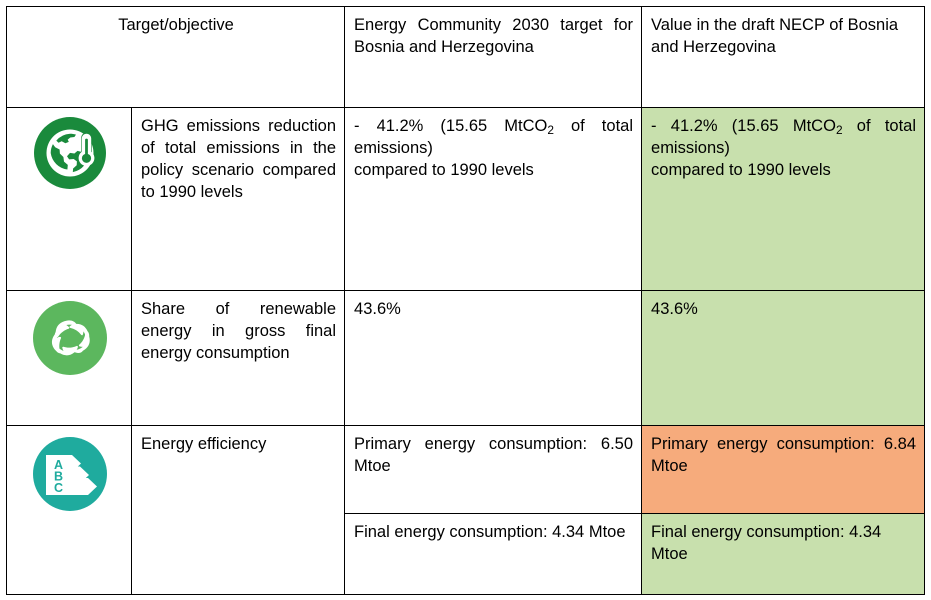 The image size is (931, 600). I want to click on energy-label-abc-icon: A B C, so click(70, 474).